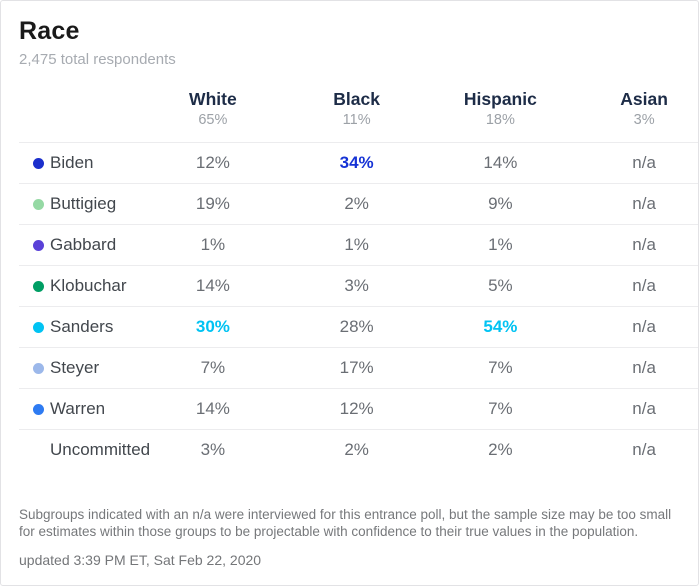  What do you see at coordinates (140, 560) in the screenshot?
I see `updated-timestamp: updated 3:39 PM ET, Sat Feb 22, 2020` at bounding box center [140, 560].